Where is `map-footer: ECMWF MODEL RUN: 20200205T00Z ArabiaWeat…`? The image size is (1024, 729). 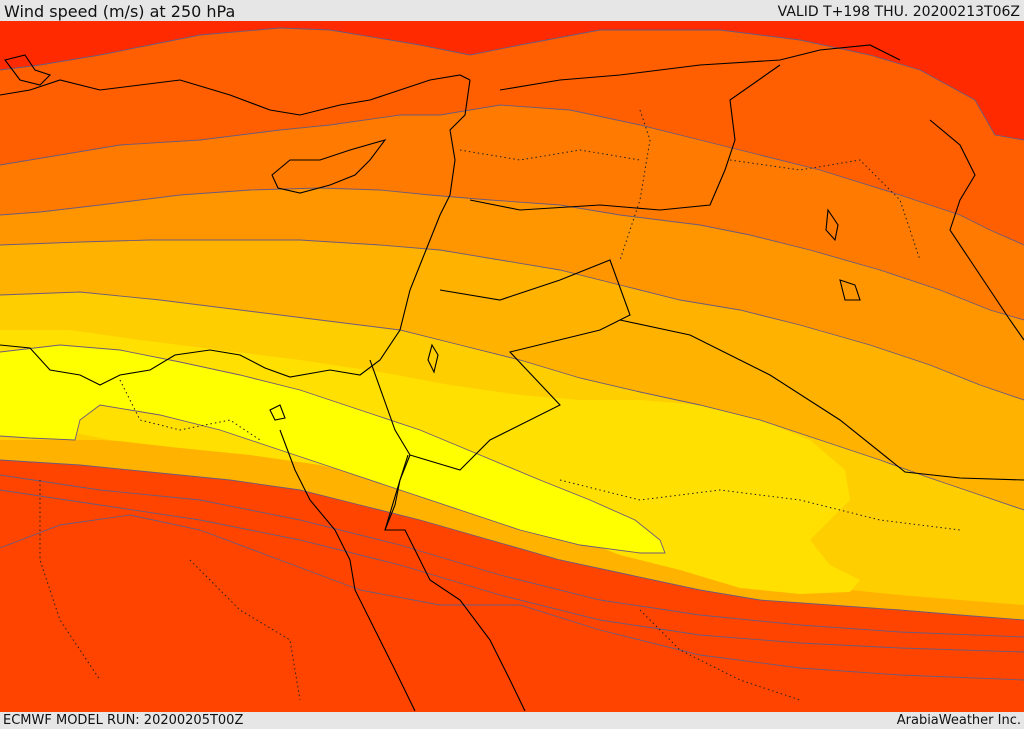
map-footer: ECMWF MODEL RUN: 20200205T00Z ArabiaWeat… is located at coordinates (512, 720).